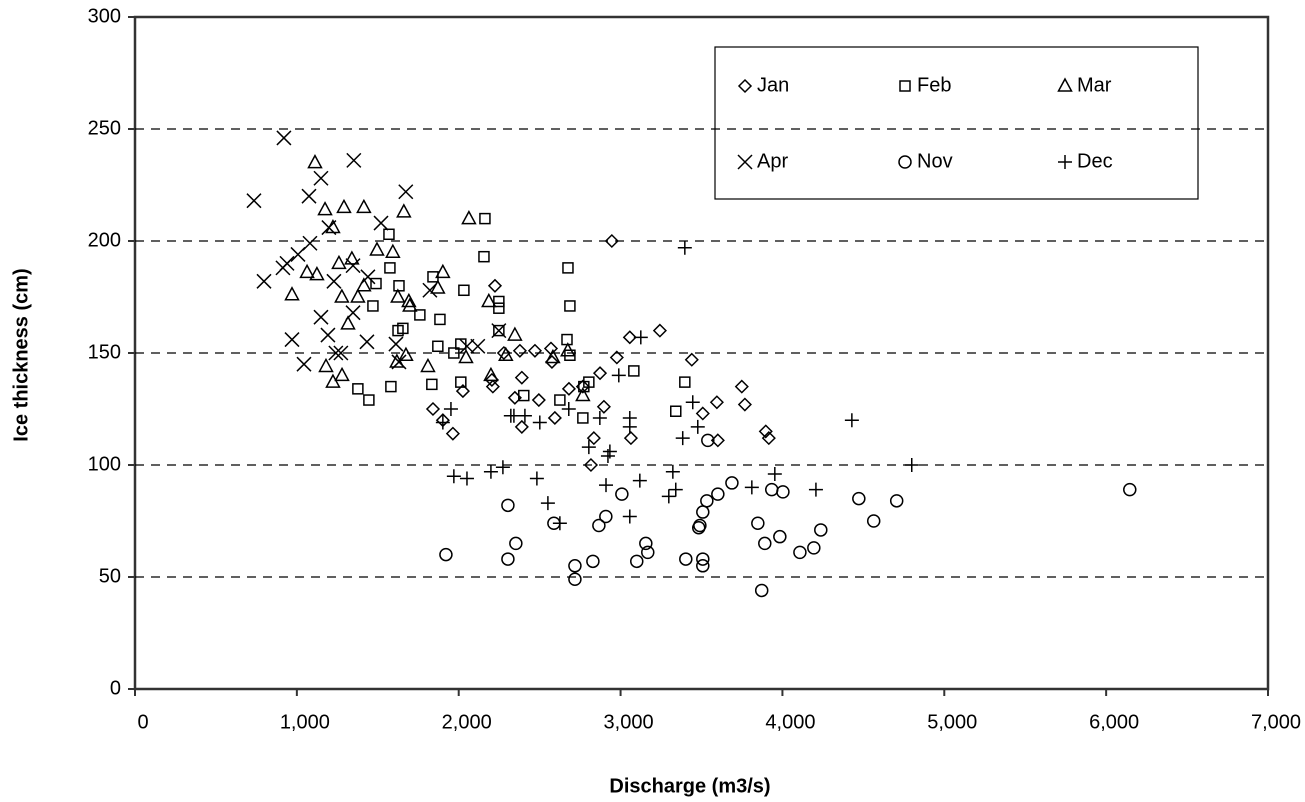 This screenshot has height=802, width=1305. Describe the element at coordinates (104, 240) in the screenshot. I see `y-tick-label: 200` at that location.